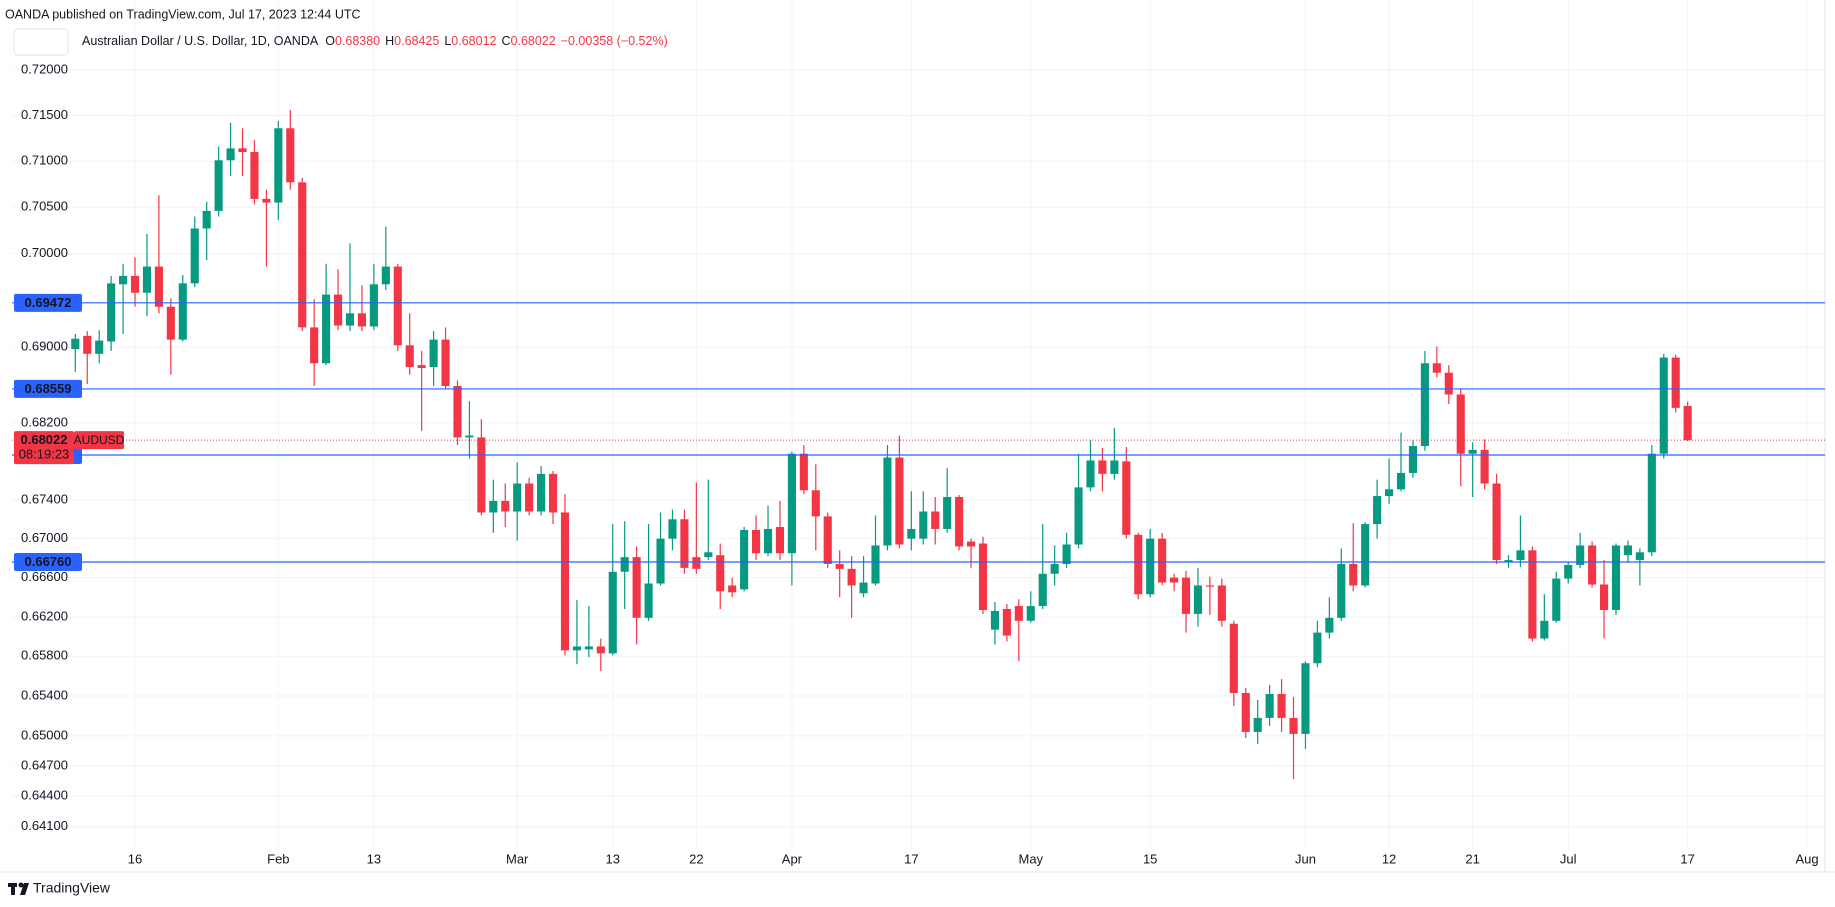 The image size is (1835, 907). Describe the element at coordinates (505, 41) in the screenshot. I see `legend-key: C` at that location.